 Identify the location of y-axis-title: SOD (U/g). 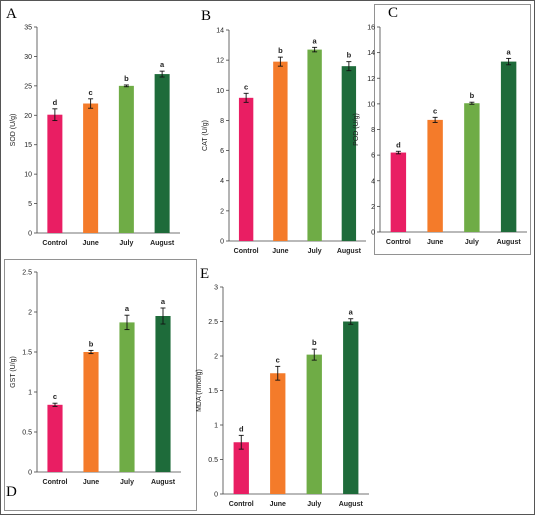
(13, 130).